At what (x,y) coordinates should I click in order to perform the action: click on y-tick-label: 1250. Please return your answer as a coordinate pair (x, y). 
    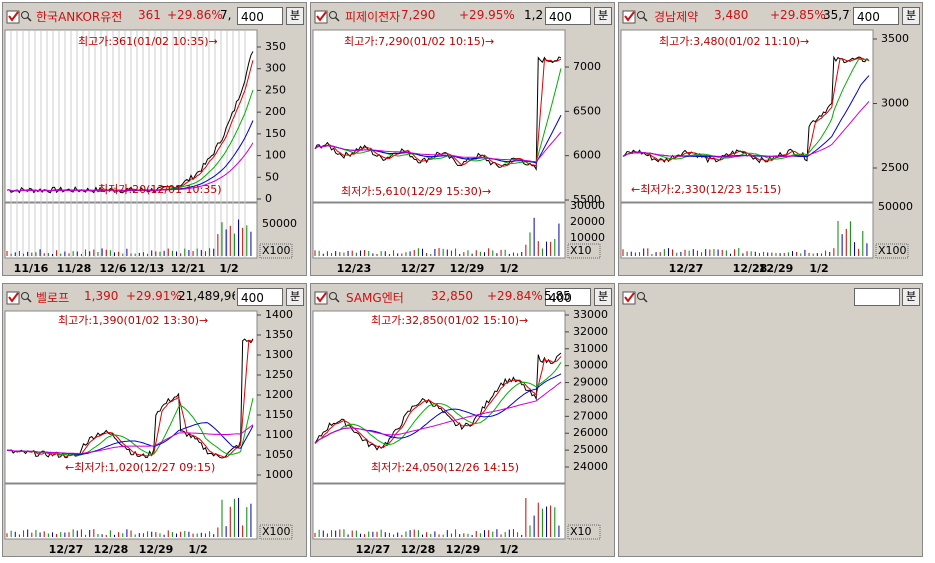
    Looking at the image, I should click on (279, 374).